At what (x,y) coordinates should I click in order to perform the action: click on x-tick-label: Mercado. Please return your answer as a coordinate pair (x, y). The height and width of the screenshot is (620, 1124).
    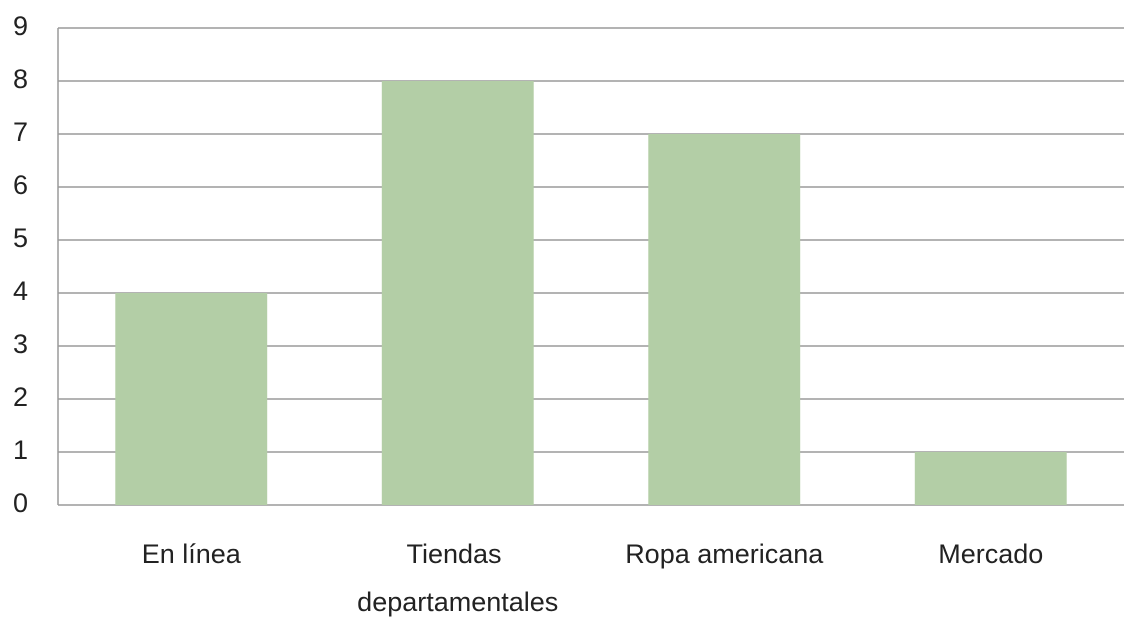
    Looking at the image, I should click on (990, 554).